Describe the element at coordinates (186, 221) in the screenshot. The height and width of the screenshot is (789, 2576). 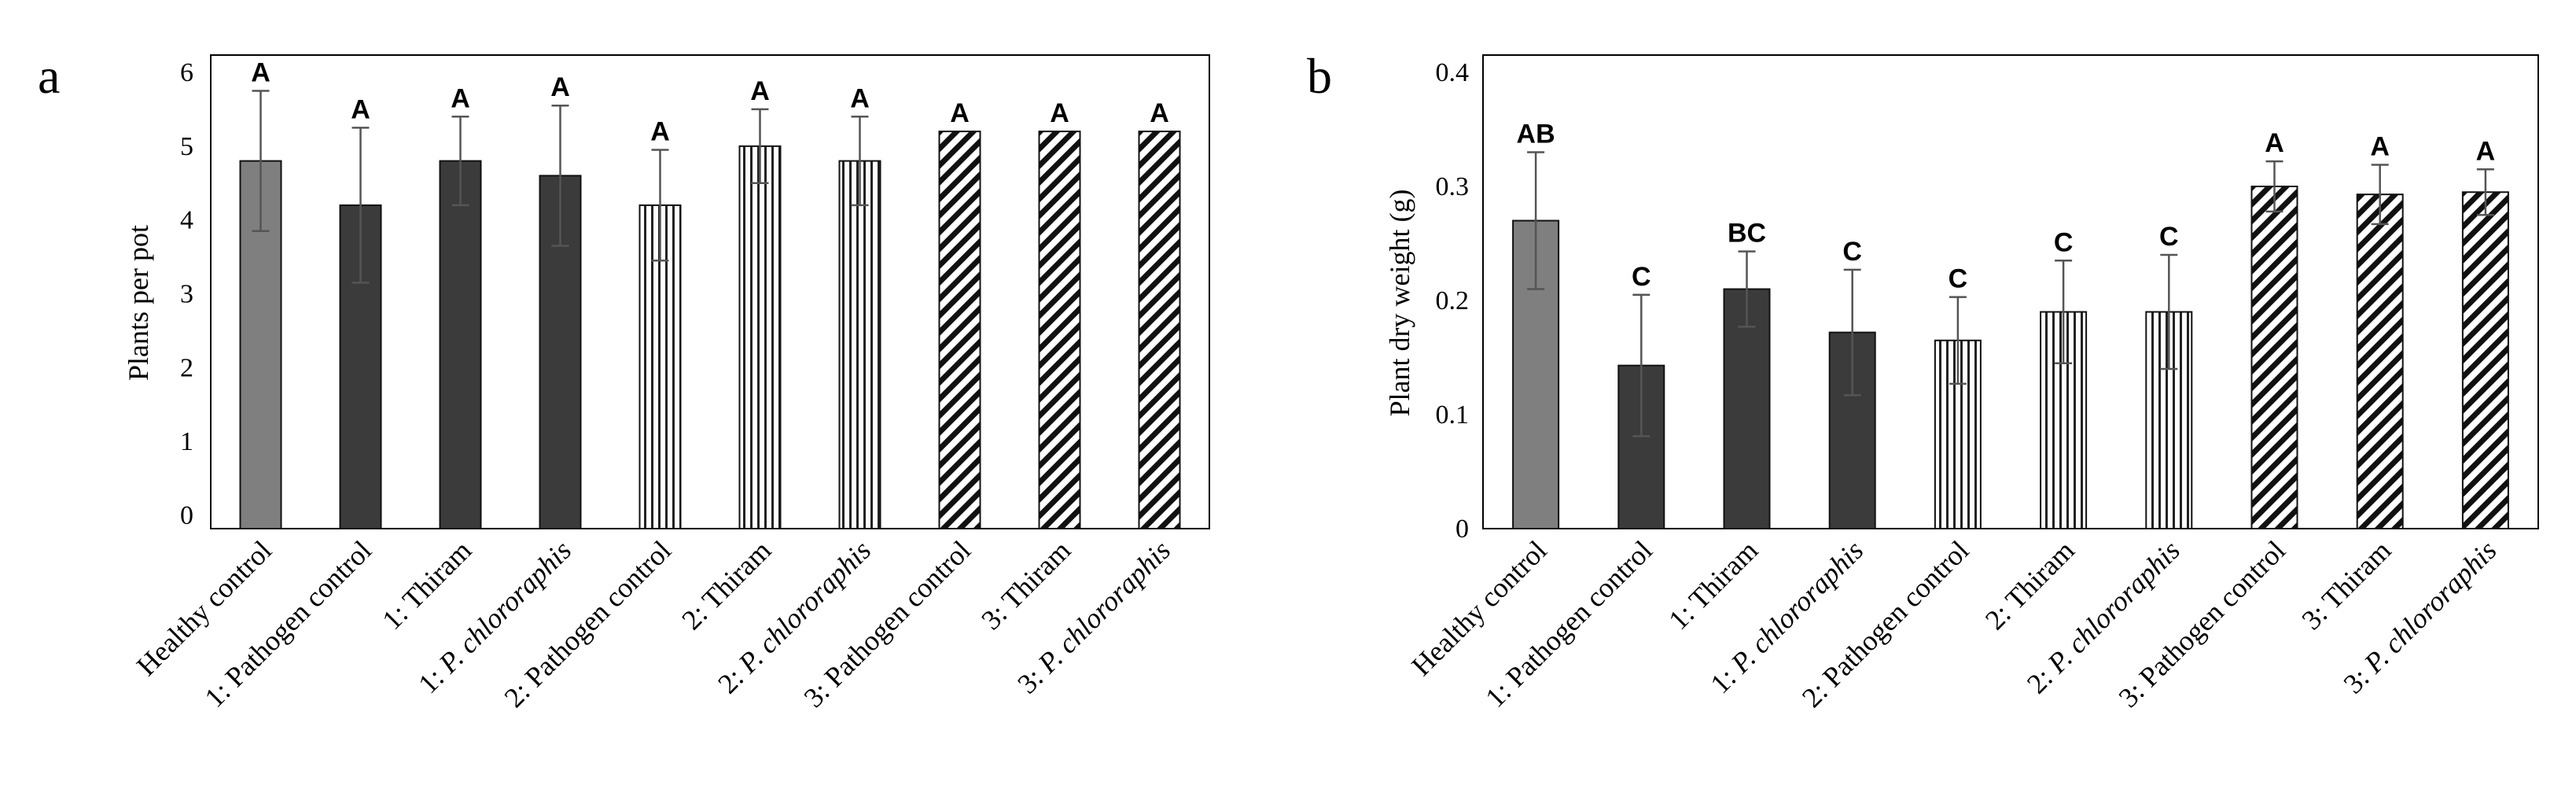
I see `y-tick-label: 4` at that location.